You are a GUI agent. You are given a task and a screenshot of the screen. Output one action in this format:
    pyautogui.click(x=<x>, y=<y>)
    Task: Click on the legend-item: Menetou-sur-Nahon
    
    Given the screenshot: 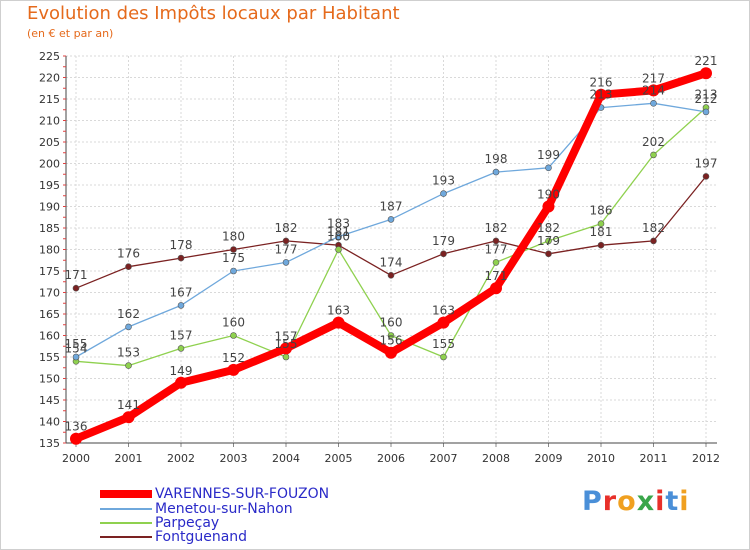 What is the action you would take?
    pyautogui.click(x=196, y=509)
    